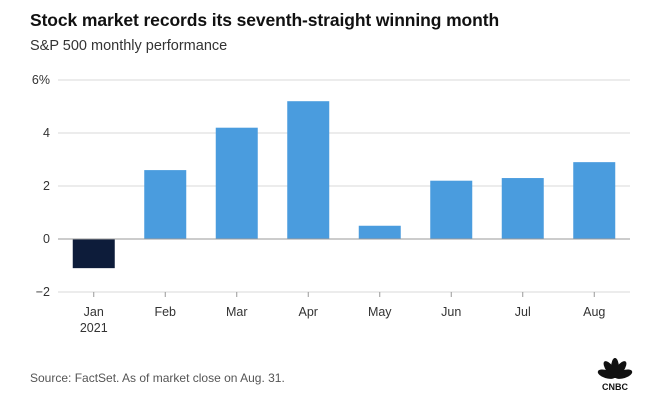 The height and width of the screenshot is (410, 648). I want to click on year-label: 2021, so click(94, 328).